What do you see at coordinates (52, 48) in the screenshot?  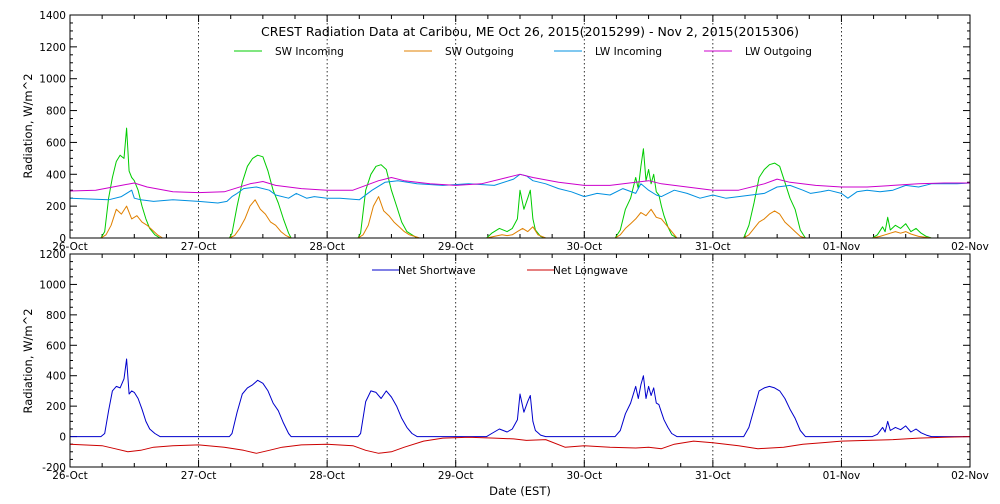 I see `top-ytick-label: 1200` at bounding box center [52, 48].